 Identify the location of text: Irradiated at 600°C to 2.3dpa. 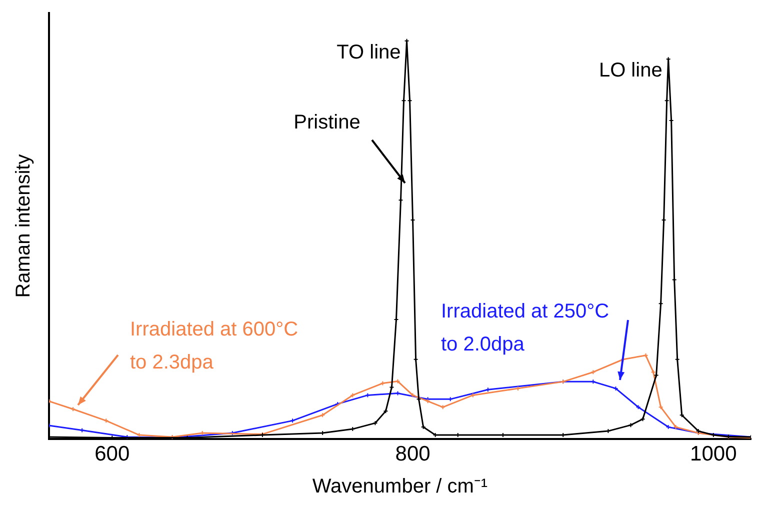
(214, 346).